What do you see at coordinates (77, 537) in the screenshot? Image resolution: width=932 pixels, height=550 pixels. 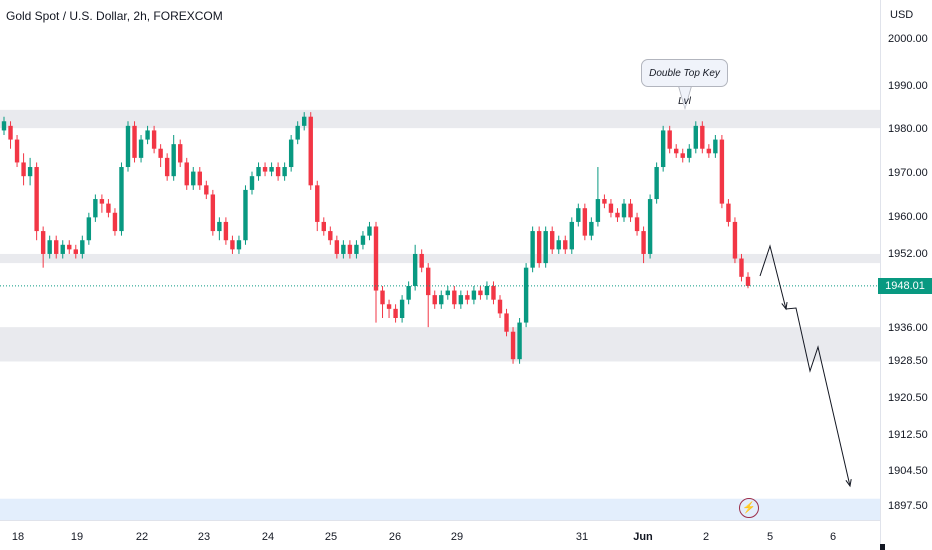 I see `x-tick-label: 19` at bounding box center [77, 537].